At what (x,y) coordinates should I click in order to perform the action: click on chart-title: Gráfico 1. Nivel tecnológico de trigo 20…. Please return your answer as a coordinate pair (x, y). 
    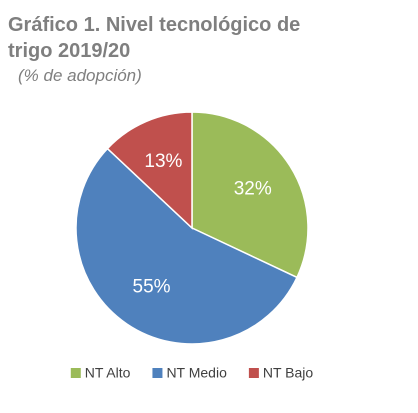
    Looking at the image, I should click on (154, 38).